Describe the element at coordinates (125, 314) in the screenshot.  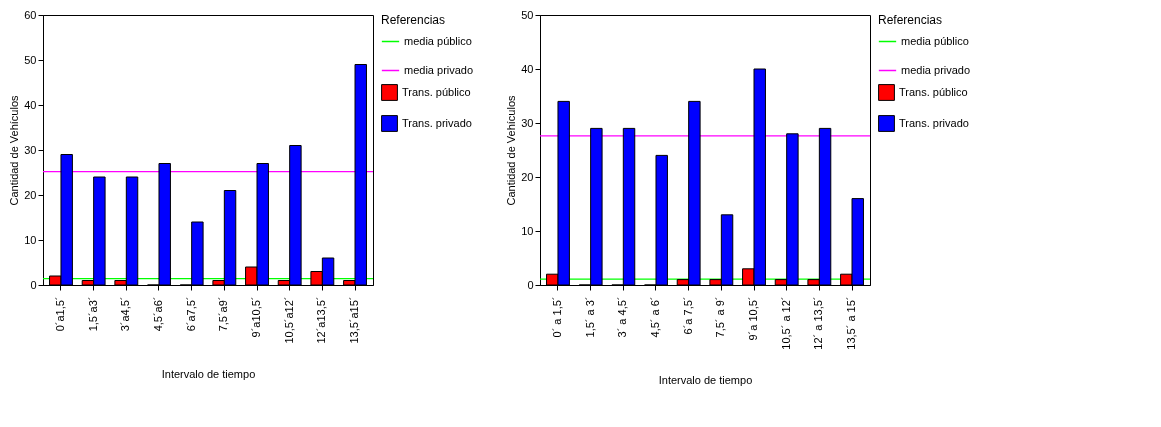
I see `x-tick-label: 3´a4,5´` at that location.